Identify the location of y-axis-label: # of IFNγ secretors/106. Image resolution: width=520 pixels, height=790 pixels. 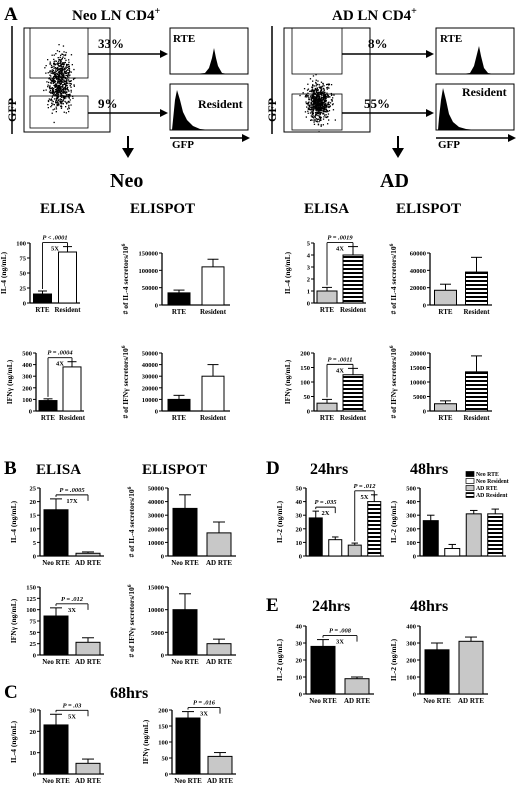
(393, 381).